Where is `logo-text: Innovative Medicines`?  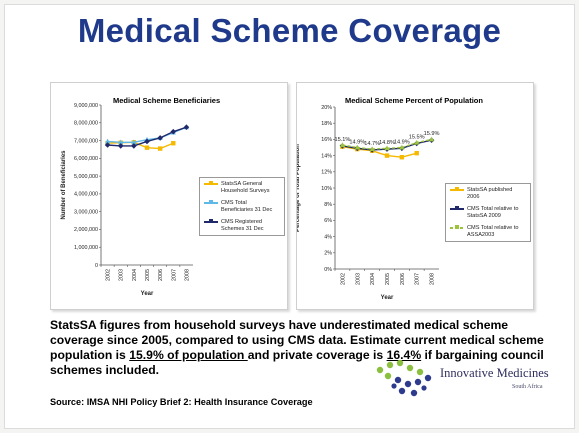 logo-text: Innovative Medicines is located at coordinates (494, 373).